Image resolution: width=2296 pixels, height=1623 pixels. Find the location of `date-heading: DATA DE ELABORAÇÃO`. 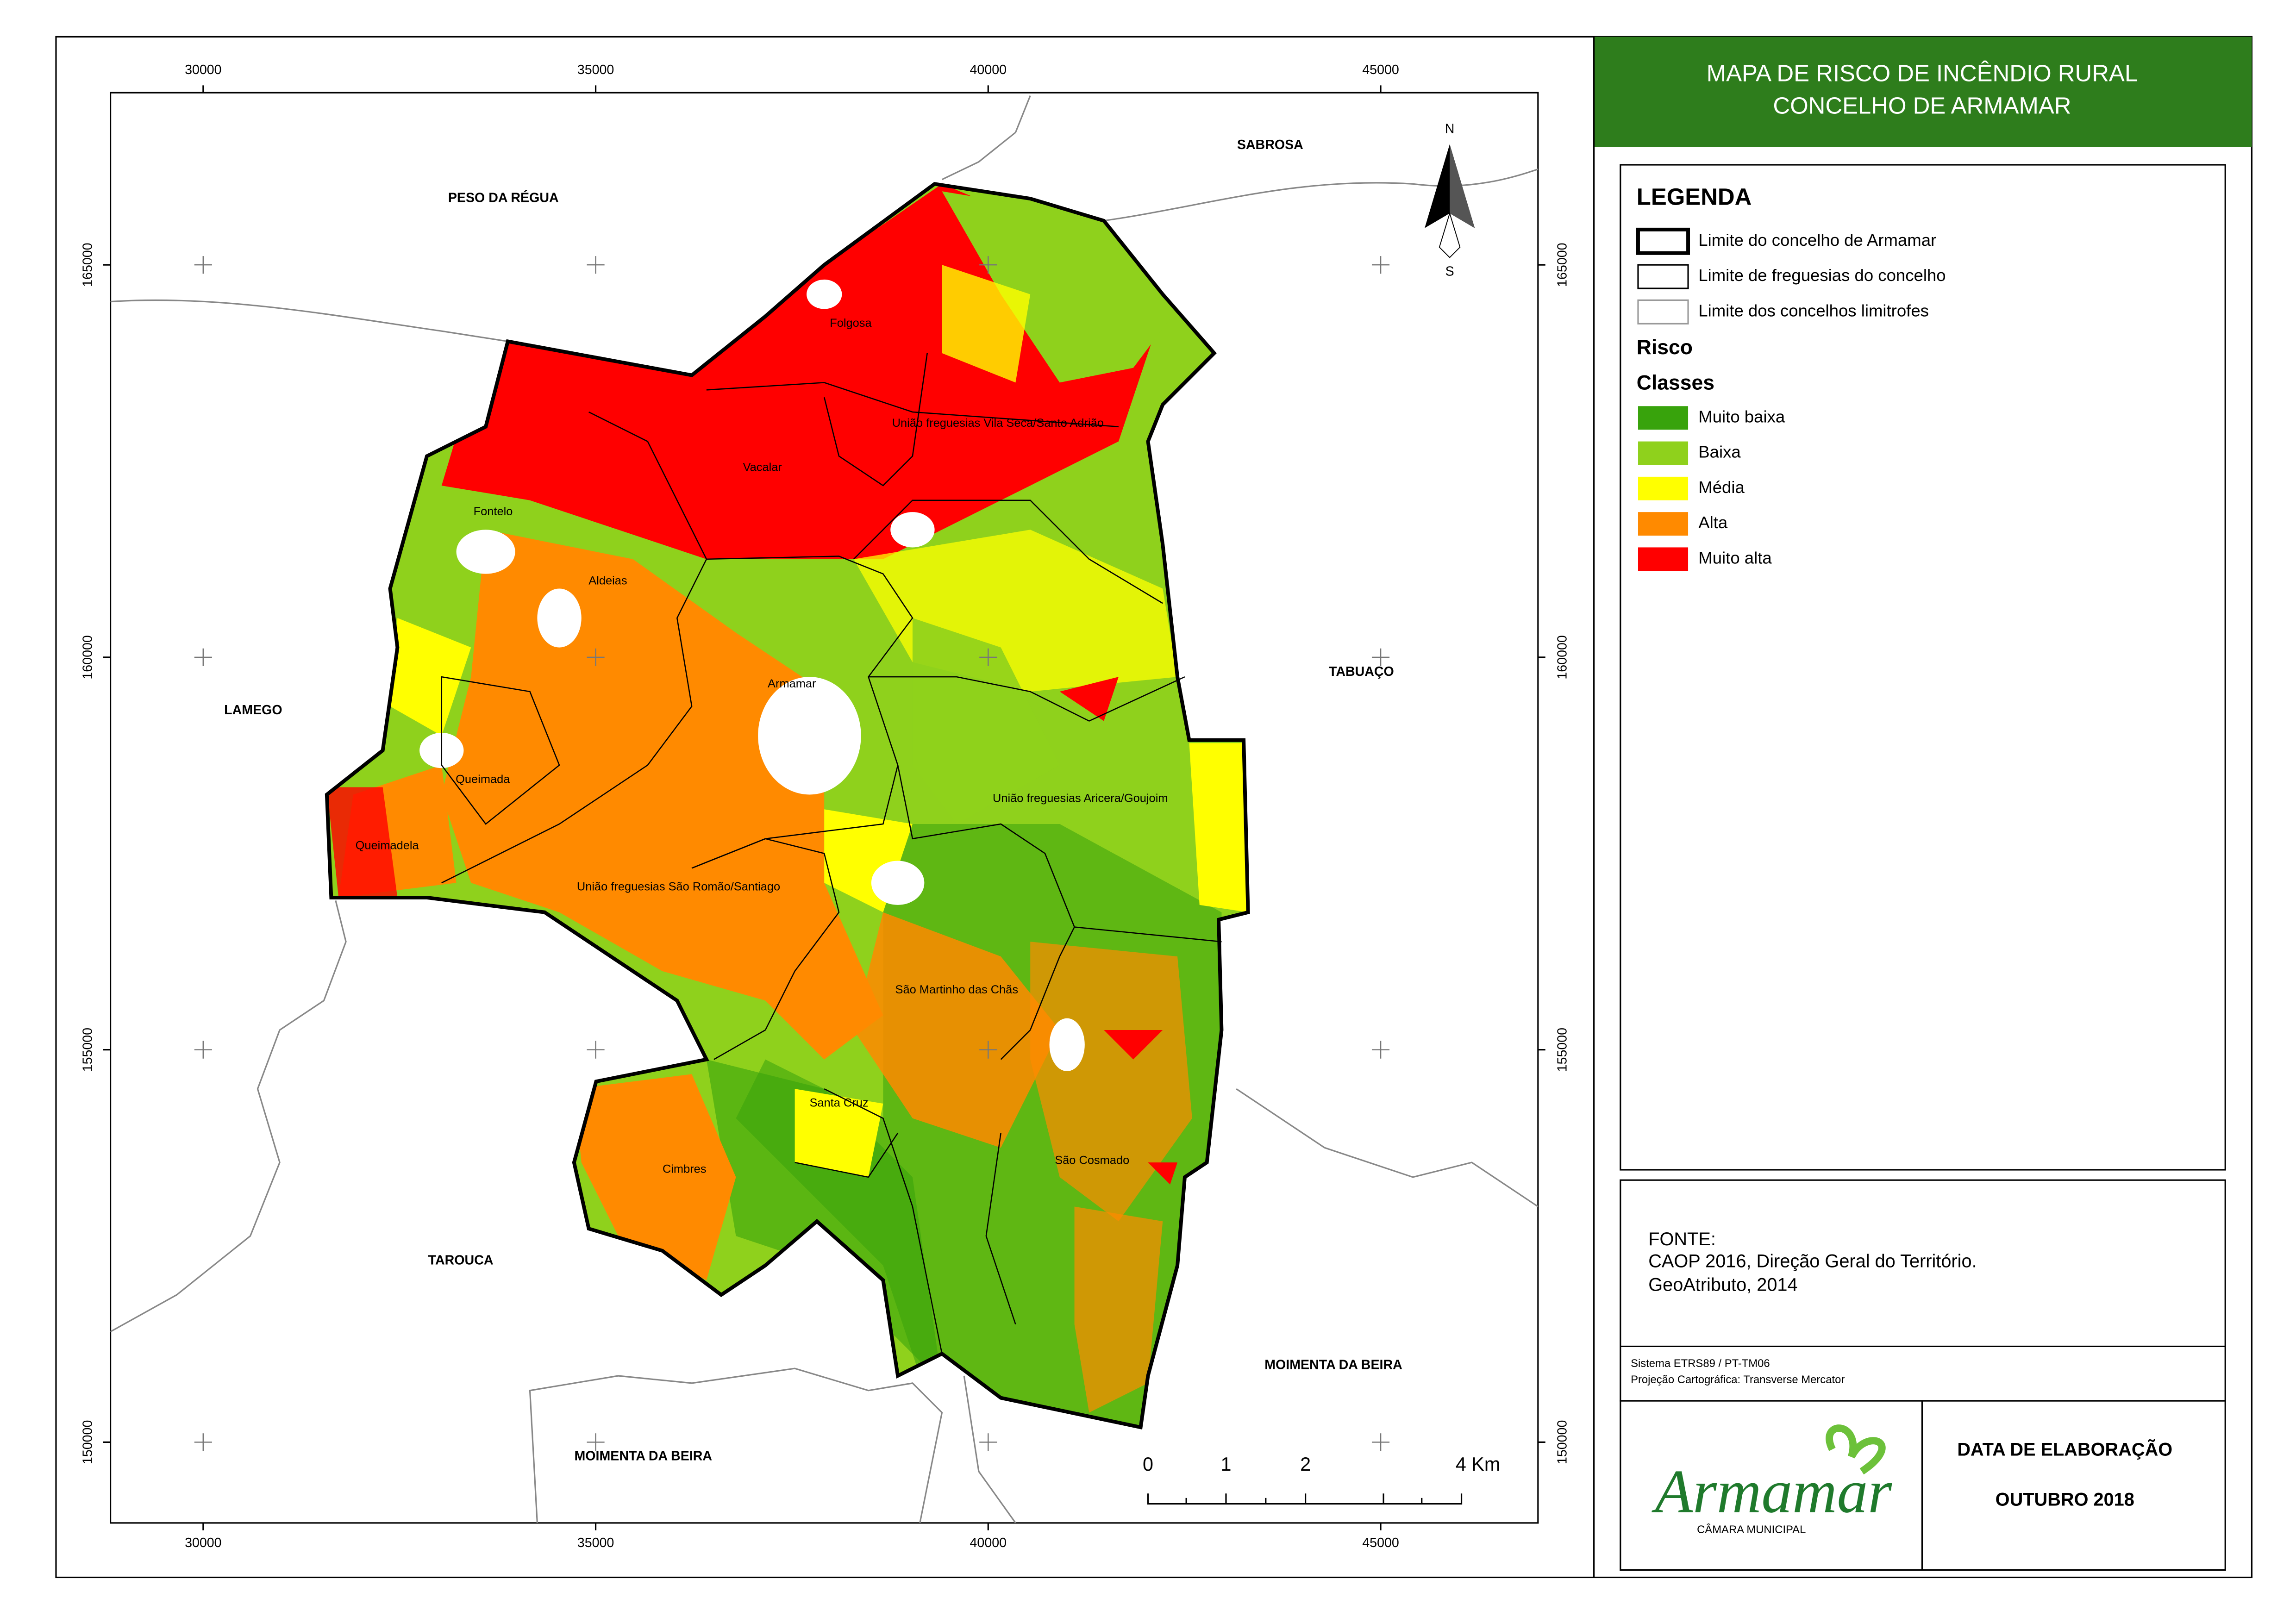

date-heading: DATA DE ELABORAÇÃO is located at coordinates (2064, 1449).